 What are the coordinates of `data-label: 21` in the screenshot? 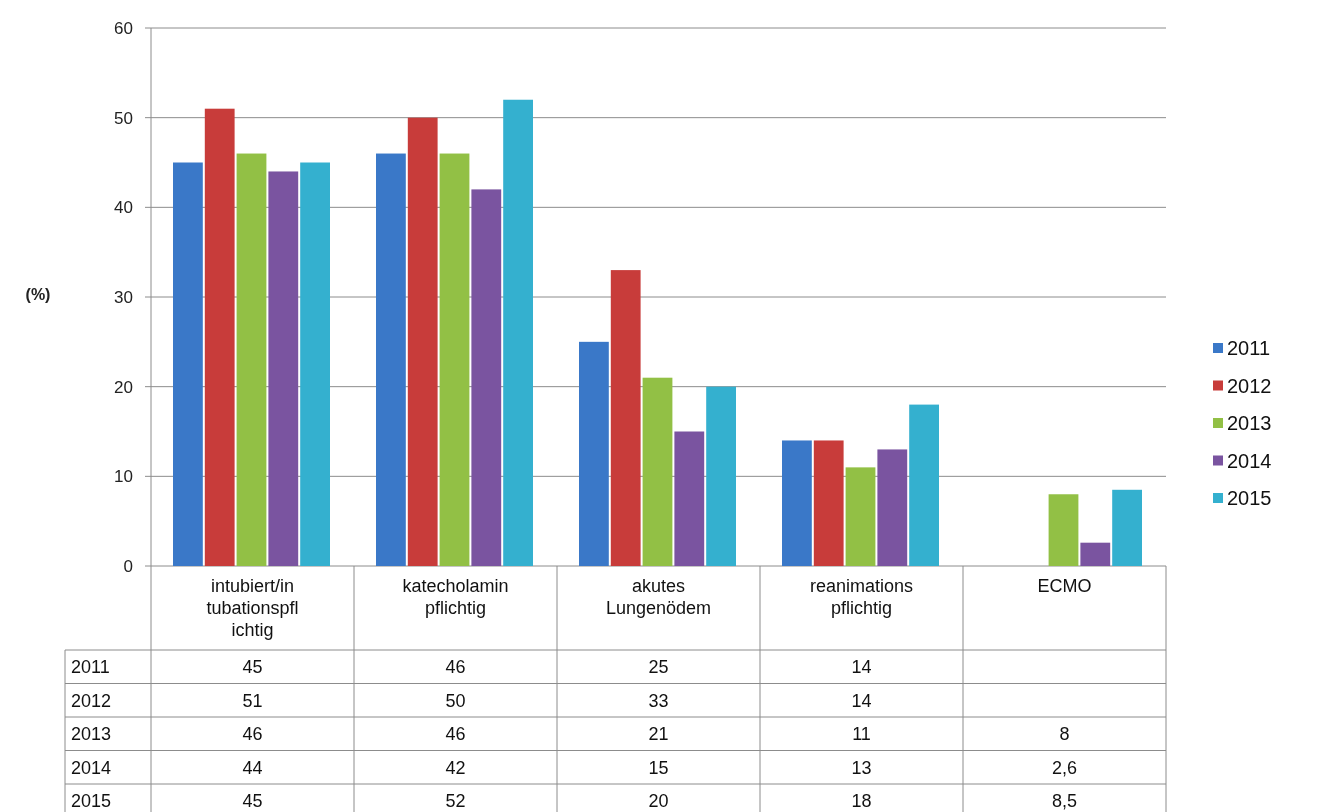 It's located at (658, 734).